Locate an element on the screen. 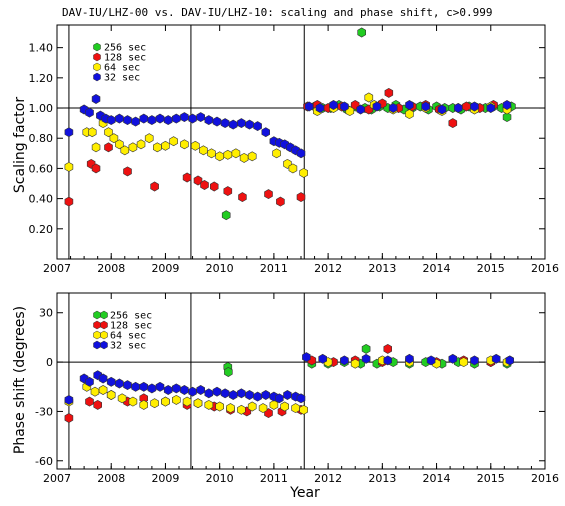  scaling-y-tick-label: 0.40 is located at coordinates (41, 199).